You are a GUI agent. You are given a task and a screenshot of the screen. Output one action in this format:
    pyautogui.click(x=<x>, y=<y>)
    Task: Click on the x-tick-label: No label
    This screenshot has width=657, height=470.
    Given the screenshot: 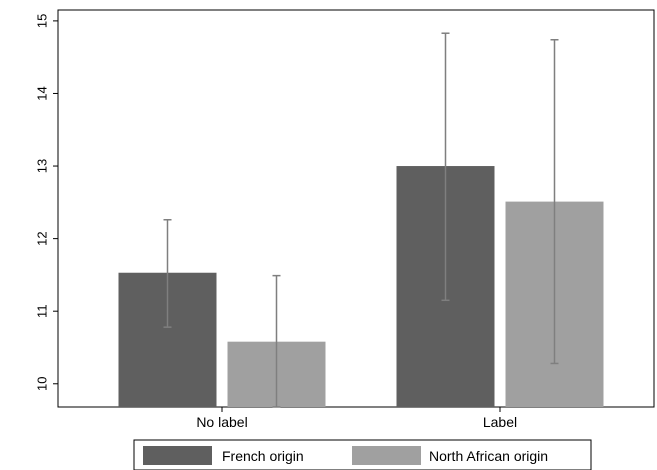 What is the action you would take?
    pyautogui.click(x=221, y=422)
    